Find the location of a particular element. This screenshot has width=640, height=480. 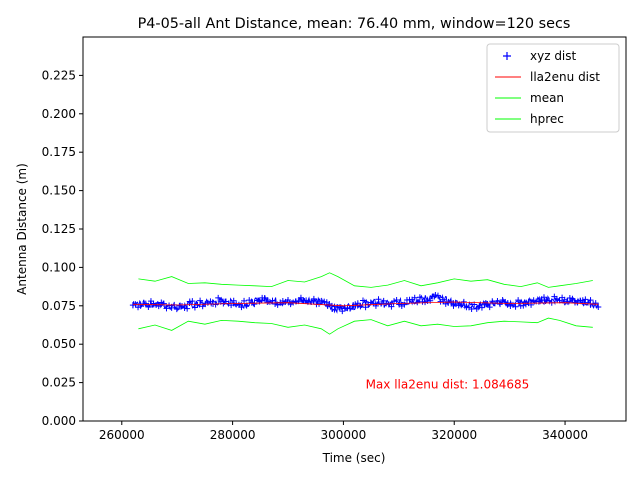

y-tick-label: 0.100 is located at coordinates (59, 267).